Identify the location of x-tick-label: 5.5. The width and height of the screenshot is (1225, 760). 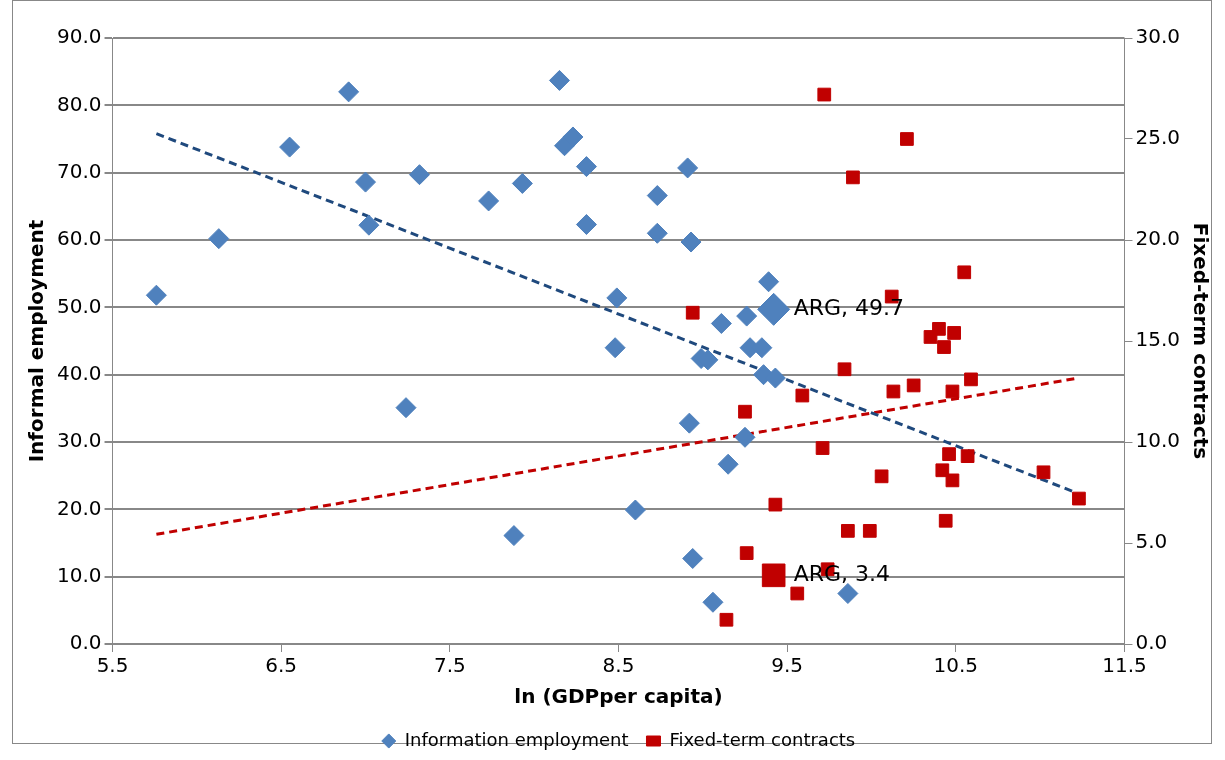
(112, 665).